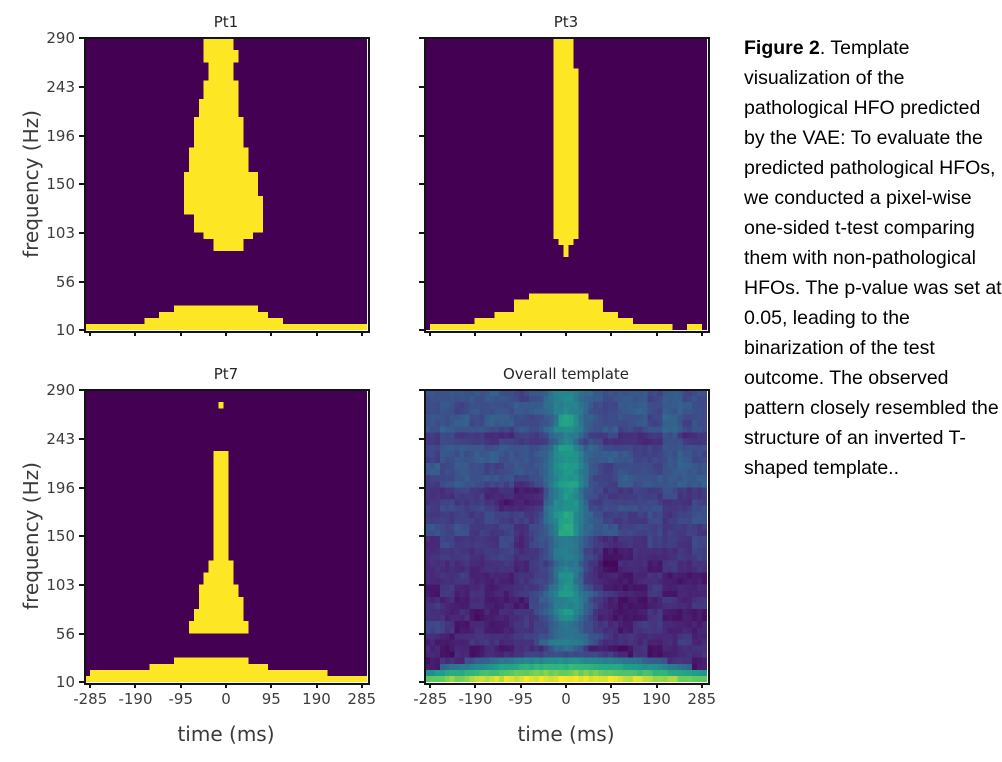 This screenshot has height=762, width=1002. Describe the element at coordinates (566, 22) in the screenshot. I see `subplot-title-pt3: Pt3` at that location.